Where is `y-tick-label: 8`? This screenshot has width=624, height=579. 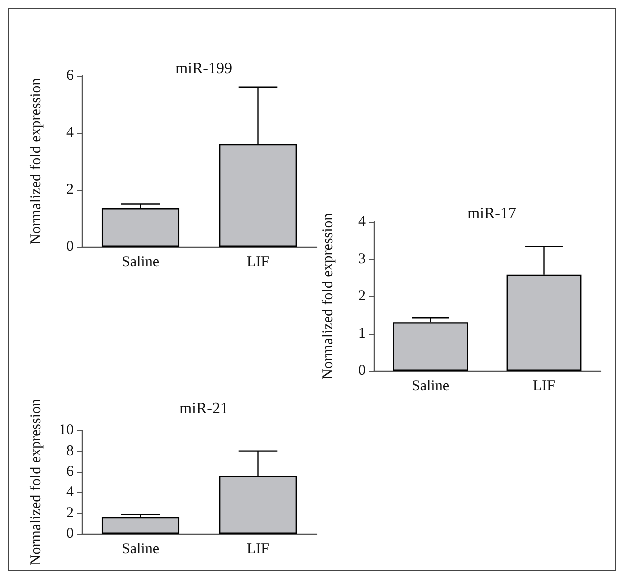
y-tick-label: 8 is located at coordinates (70, 451).